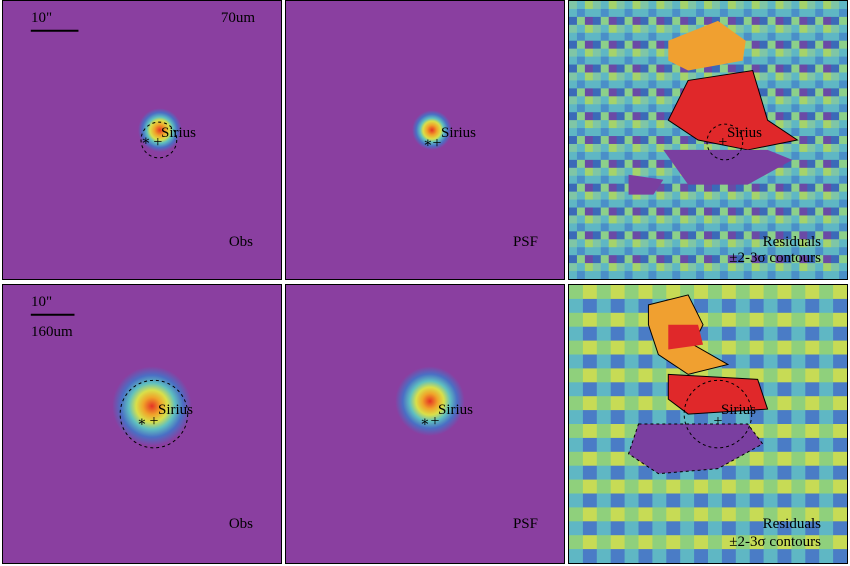  I want to click on band-label: 70um, so click(237, 18).